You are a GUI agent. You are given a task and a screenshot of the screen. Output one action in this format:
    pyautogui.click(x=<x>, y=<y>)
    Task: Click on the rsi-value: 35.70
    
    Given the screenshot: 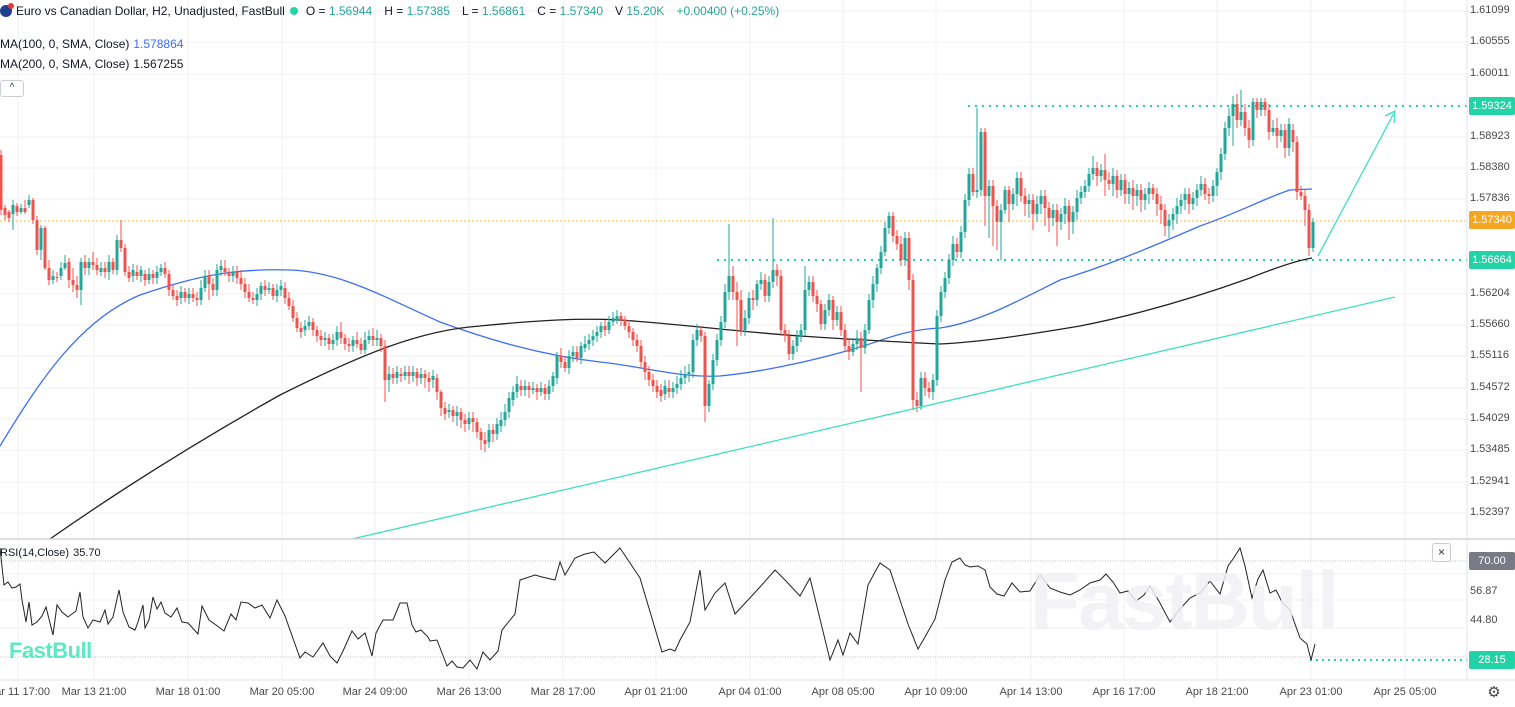 What is the action you would take?
    pyautogui.click(x=87, y=553)
    